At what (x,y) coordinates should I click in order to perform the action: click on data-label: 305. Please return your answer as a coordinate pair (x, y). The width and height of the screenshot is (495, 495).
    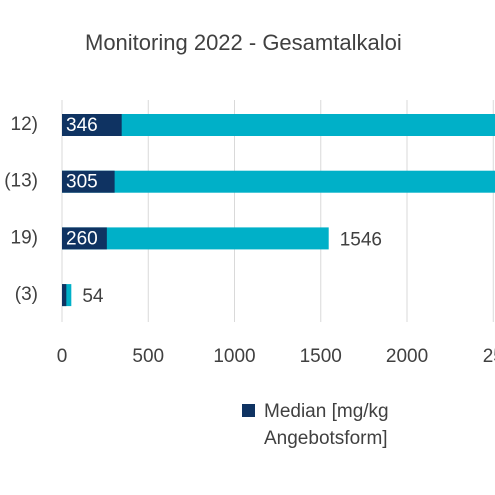
    Looking at the image, I should click on (82, 182).